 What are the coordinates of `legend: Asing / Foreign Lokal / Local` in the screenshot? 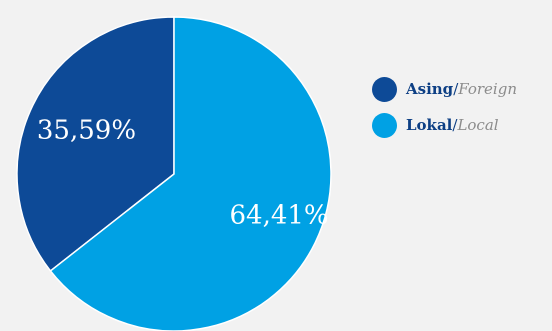 It's located at (444, 112).